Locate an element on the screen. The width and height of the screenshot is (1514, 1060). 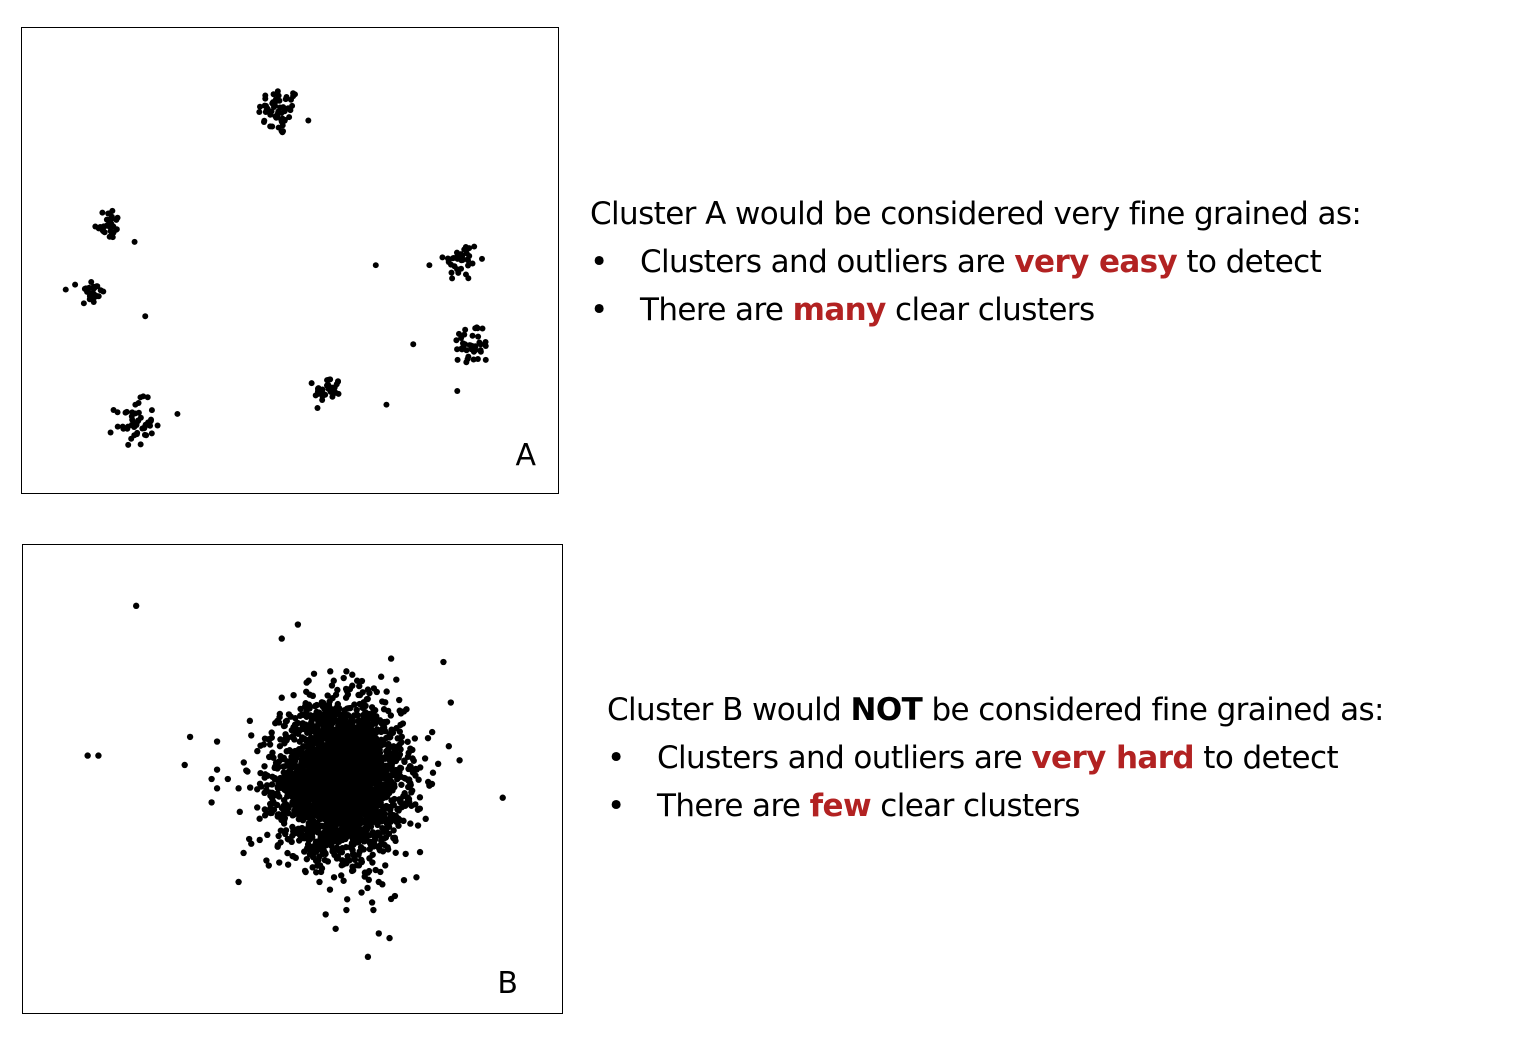
bullet-highlight: many is located at coordinates (839, 310).